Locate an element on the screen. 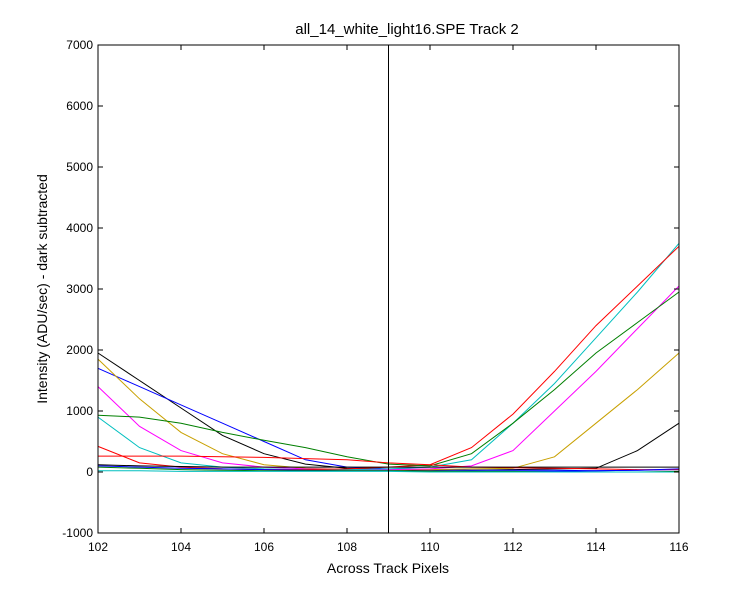 This screenshot has width=750, height=600. x-tick-label: 108 is located at coordinates (347, 547).